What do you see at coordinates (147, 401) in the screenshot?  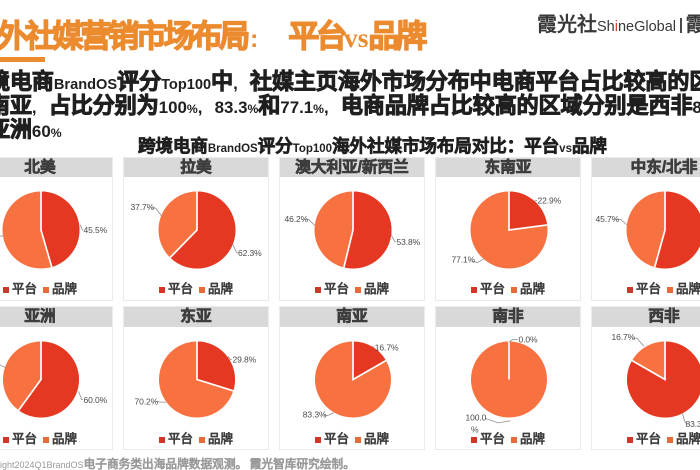 I see `svg-text: 70.2%` at bounding box center [147, 401].